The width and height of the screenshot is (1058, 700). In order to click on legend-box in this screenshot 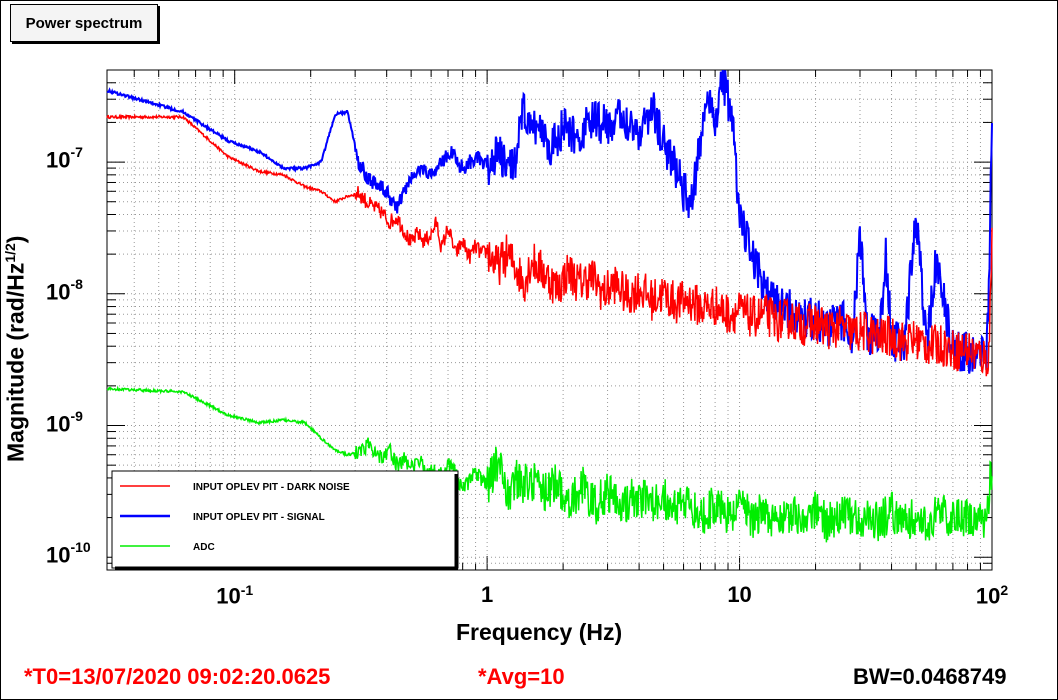, I will do `click(285, 519)`.